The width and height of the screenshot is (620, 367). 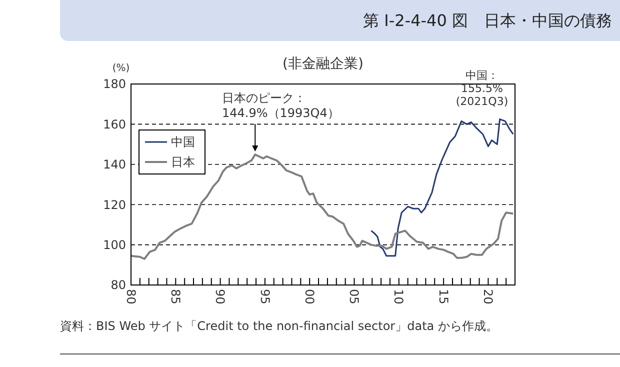 What do you see at coordinates (131, 296) in the screenshot?
I see `x-tick-label: 80` at bounding box center [131, 296].